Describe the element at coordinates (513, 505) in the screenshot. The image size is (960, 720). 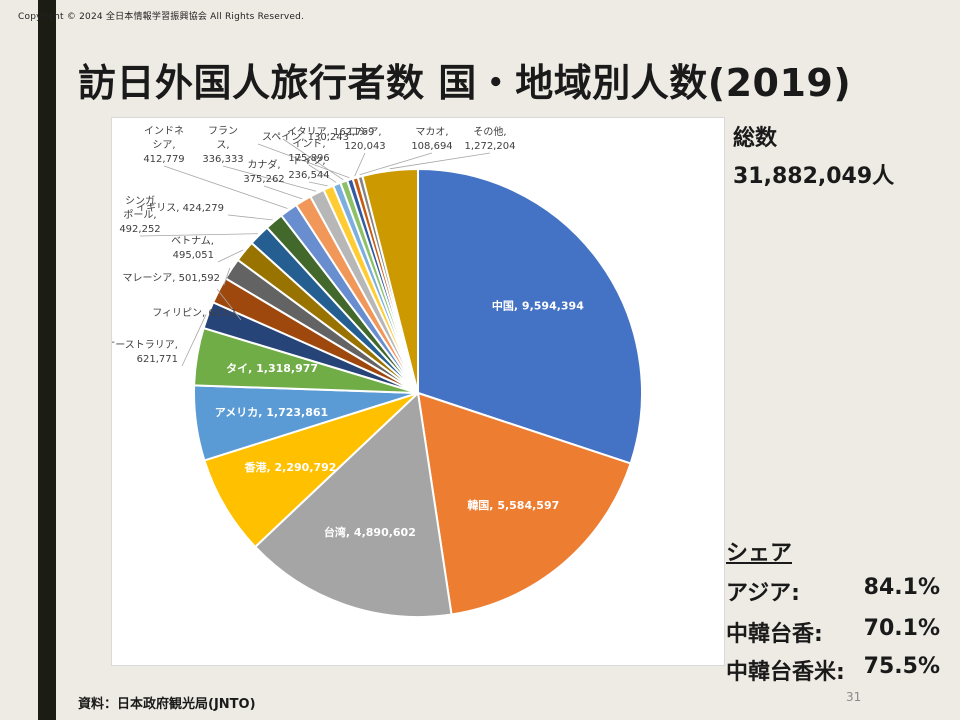
I see `data-label: 韓国, 5,584,597` at that location.